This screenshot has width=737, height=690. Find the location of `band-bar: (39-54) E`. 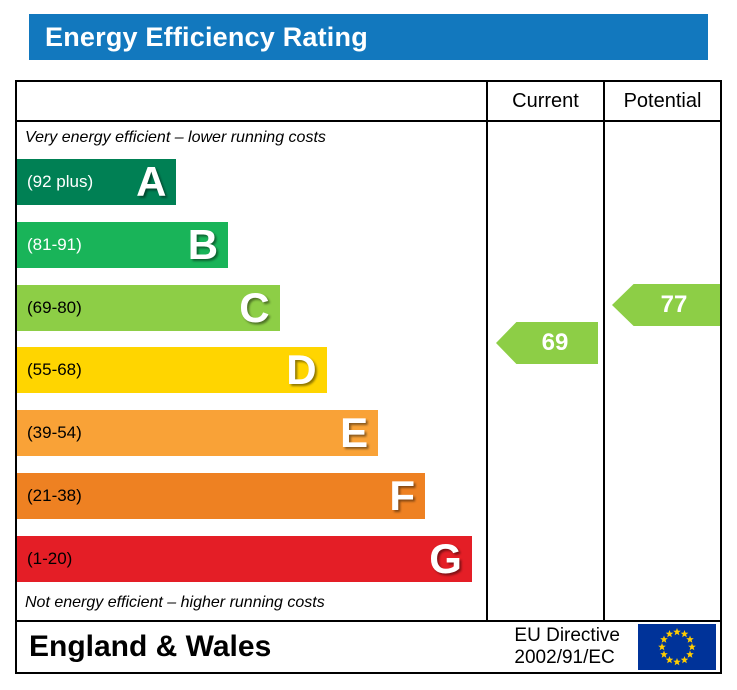

band-bar: (39-54) E is located at coordinates (198, 433).